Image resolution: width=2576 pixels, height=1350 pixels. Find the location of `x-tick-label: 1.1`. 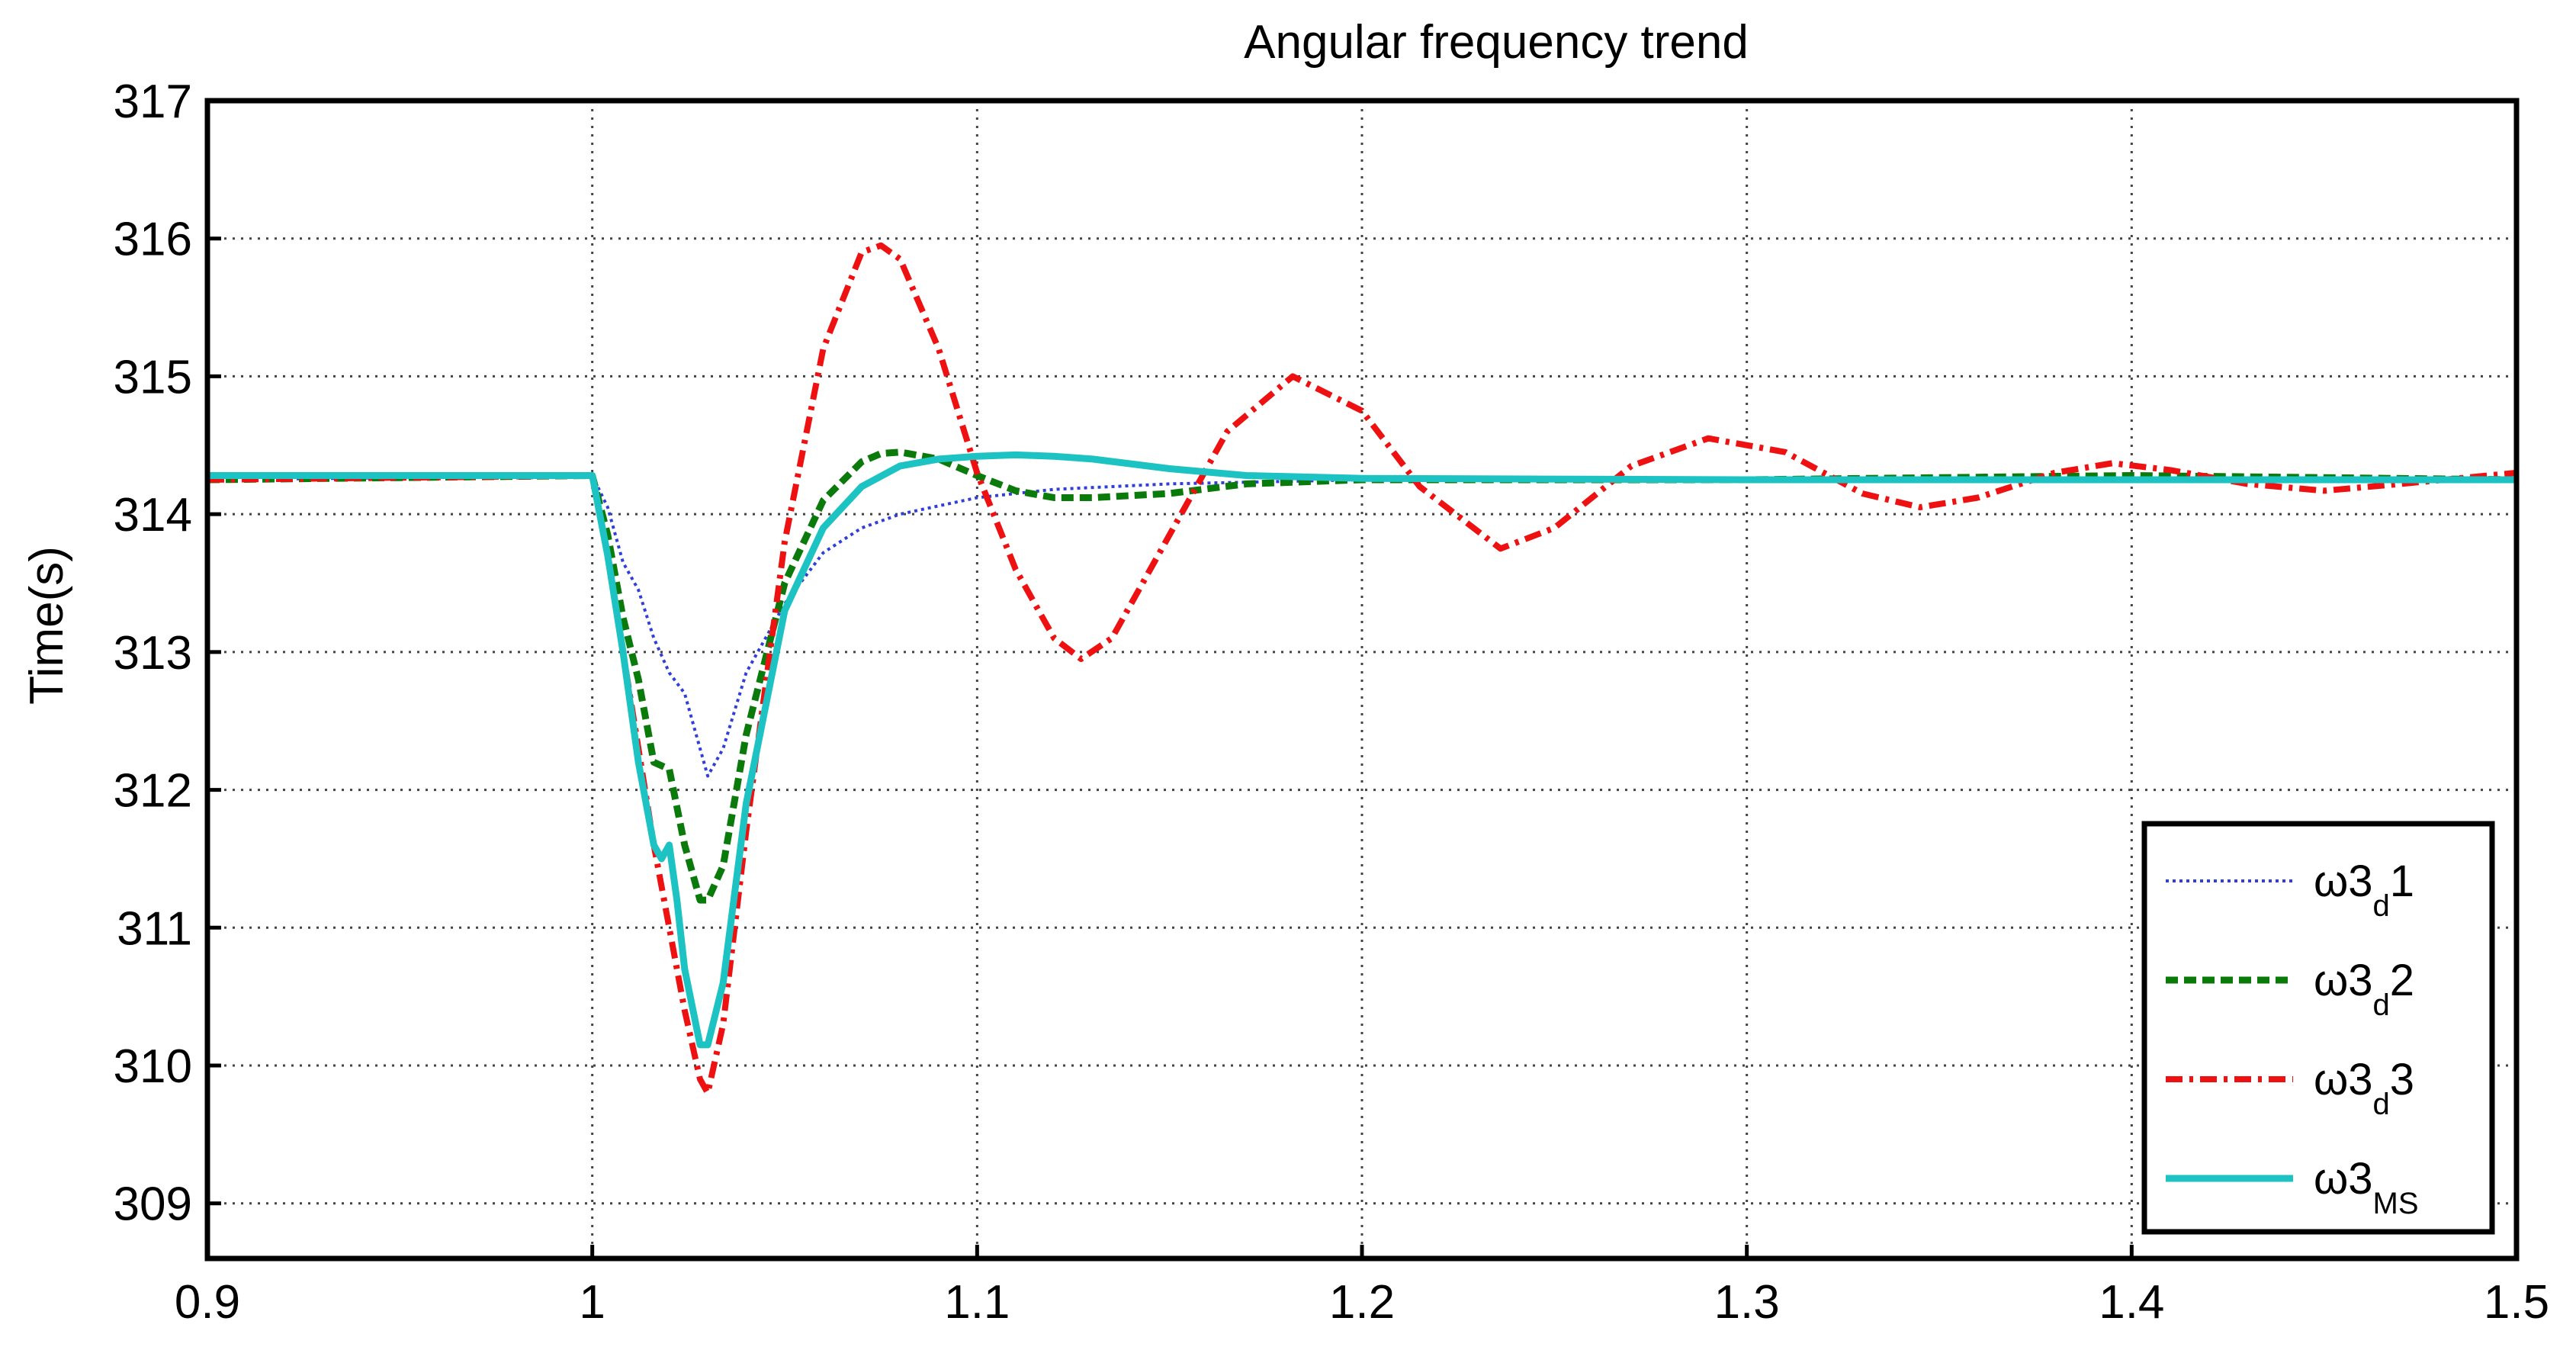

x-tick-label: 1.1 is located at coordinates (977, 1302).